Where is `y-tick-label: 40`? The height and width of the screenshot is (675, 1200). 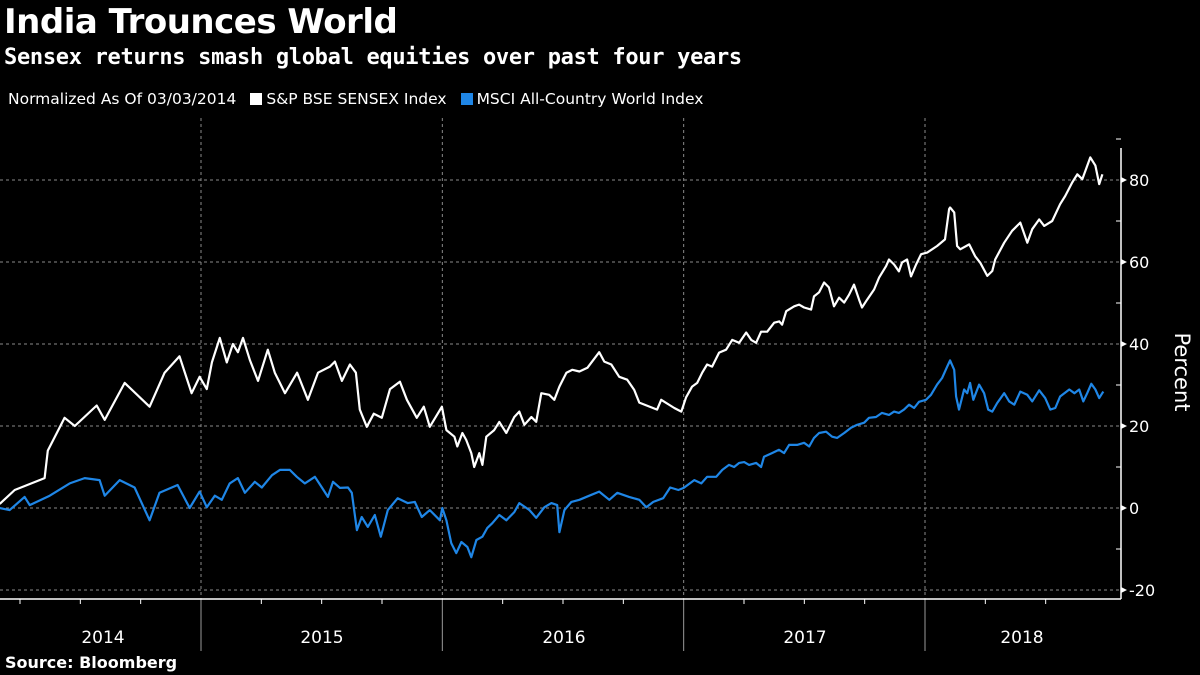 y-tick-label: 40 is located at coordinates (1139, 344).